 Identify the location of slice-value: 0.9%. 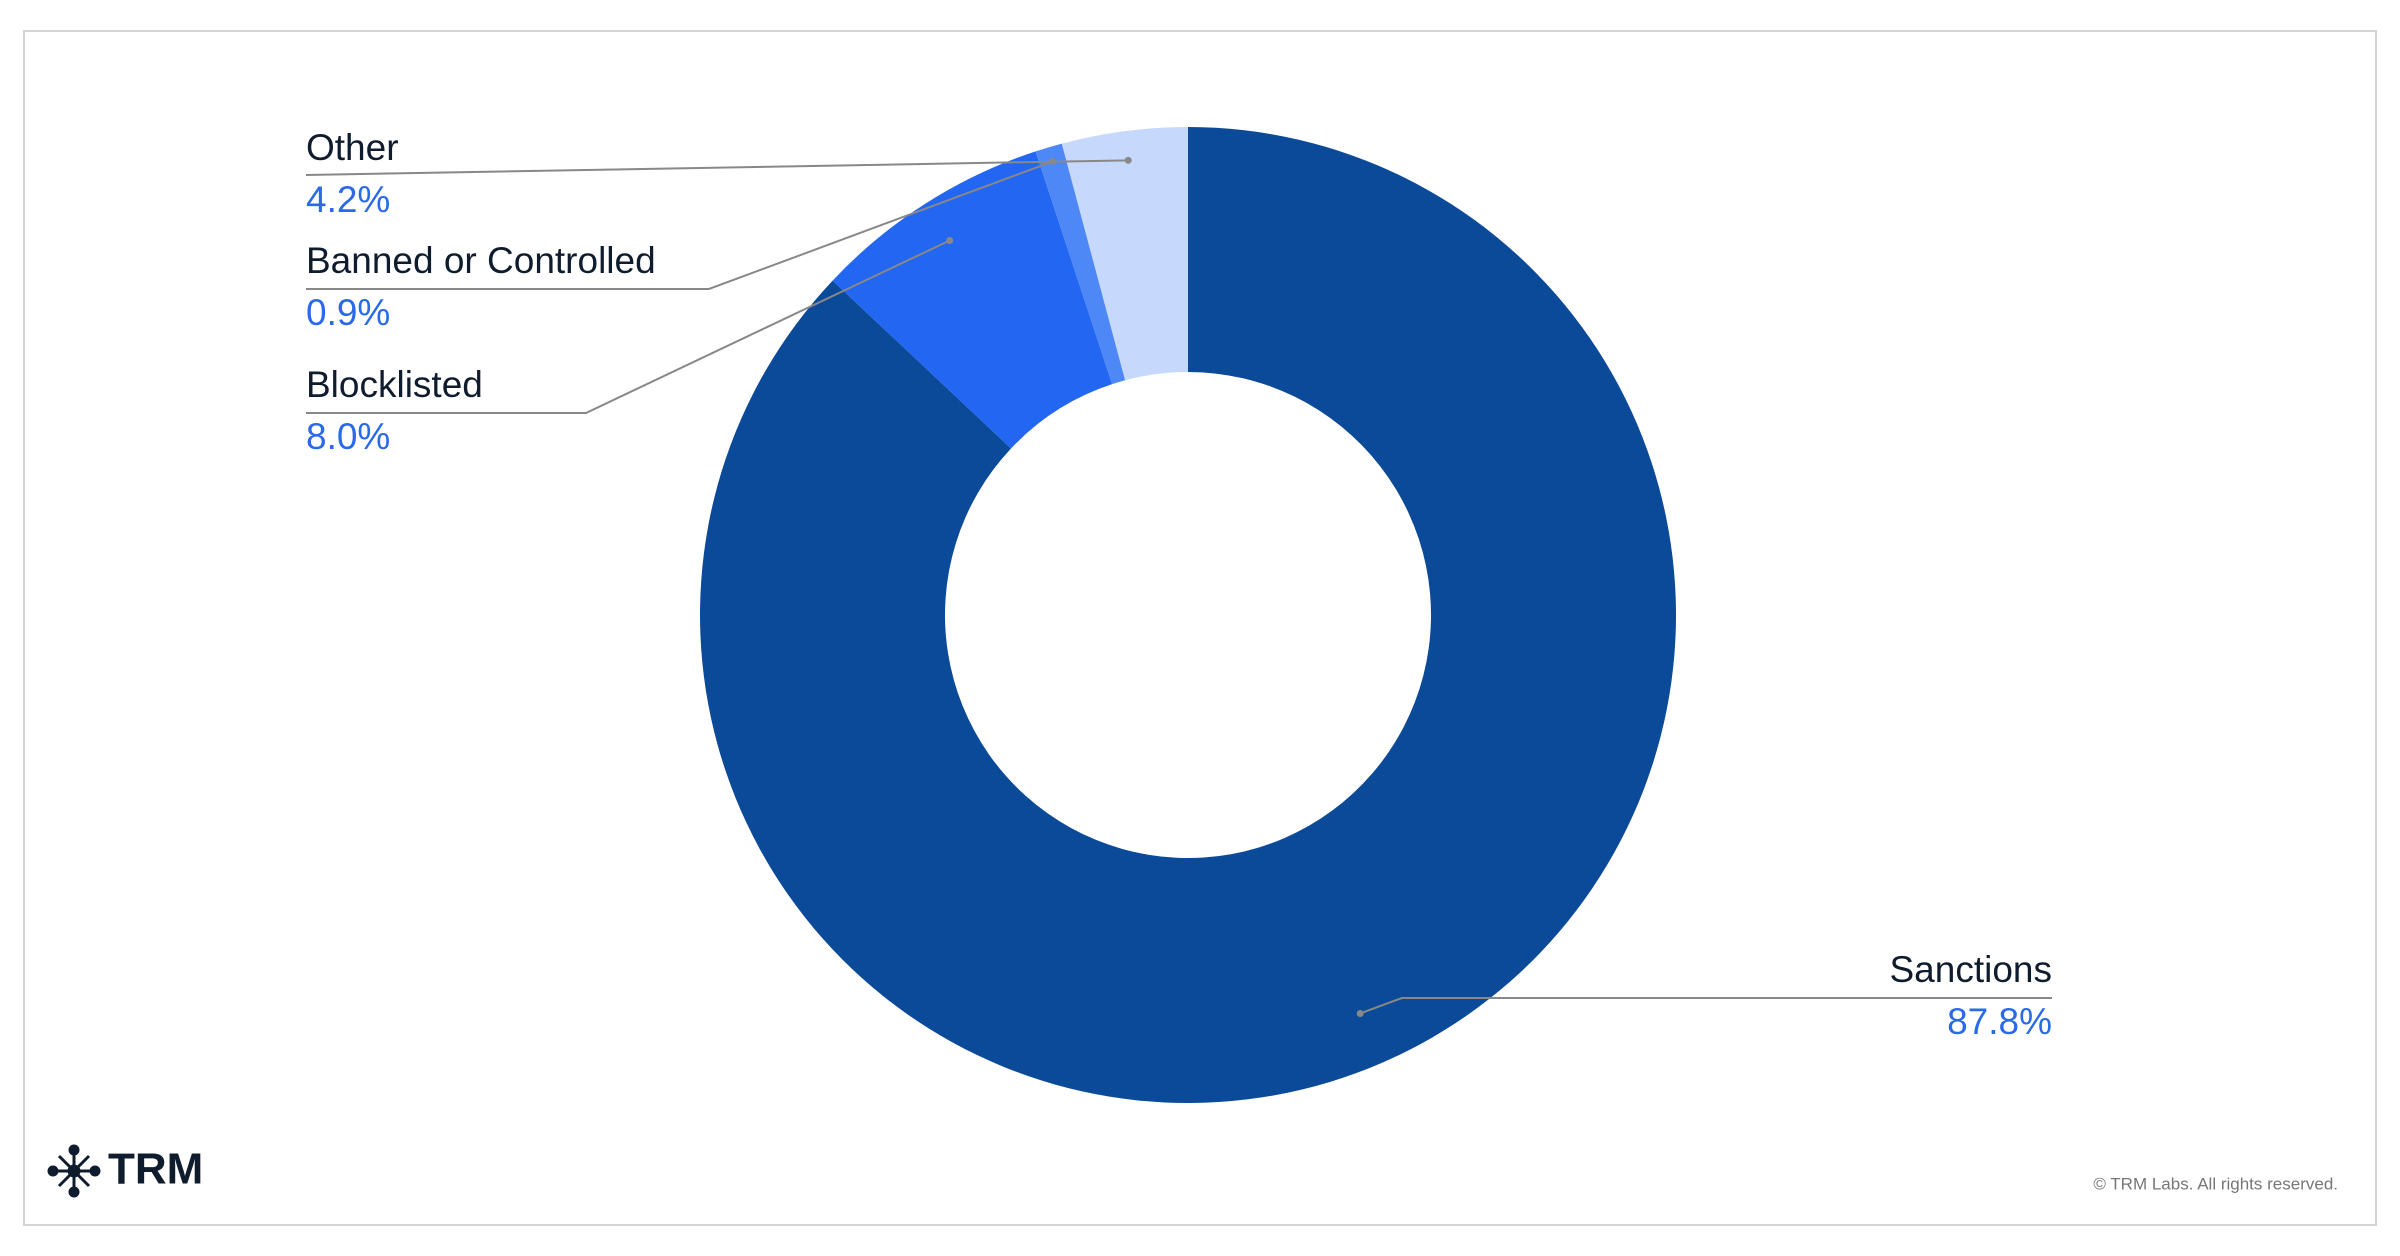
(348, 312).